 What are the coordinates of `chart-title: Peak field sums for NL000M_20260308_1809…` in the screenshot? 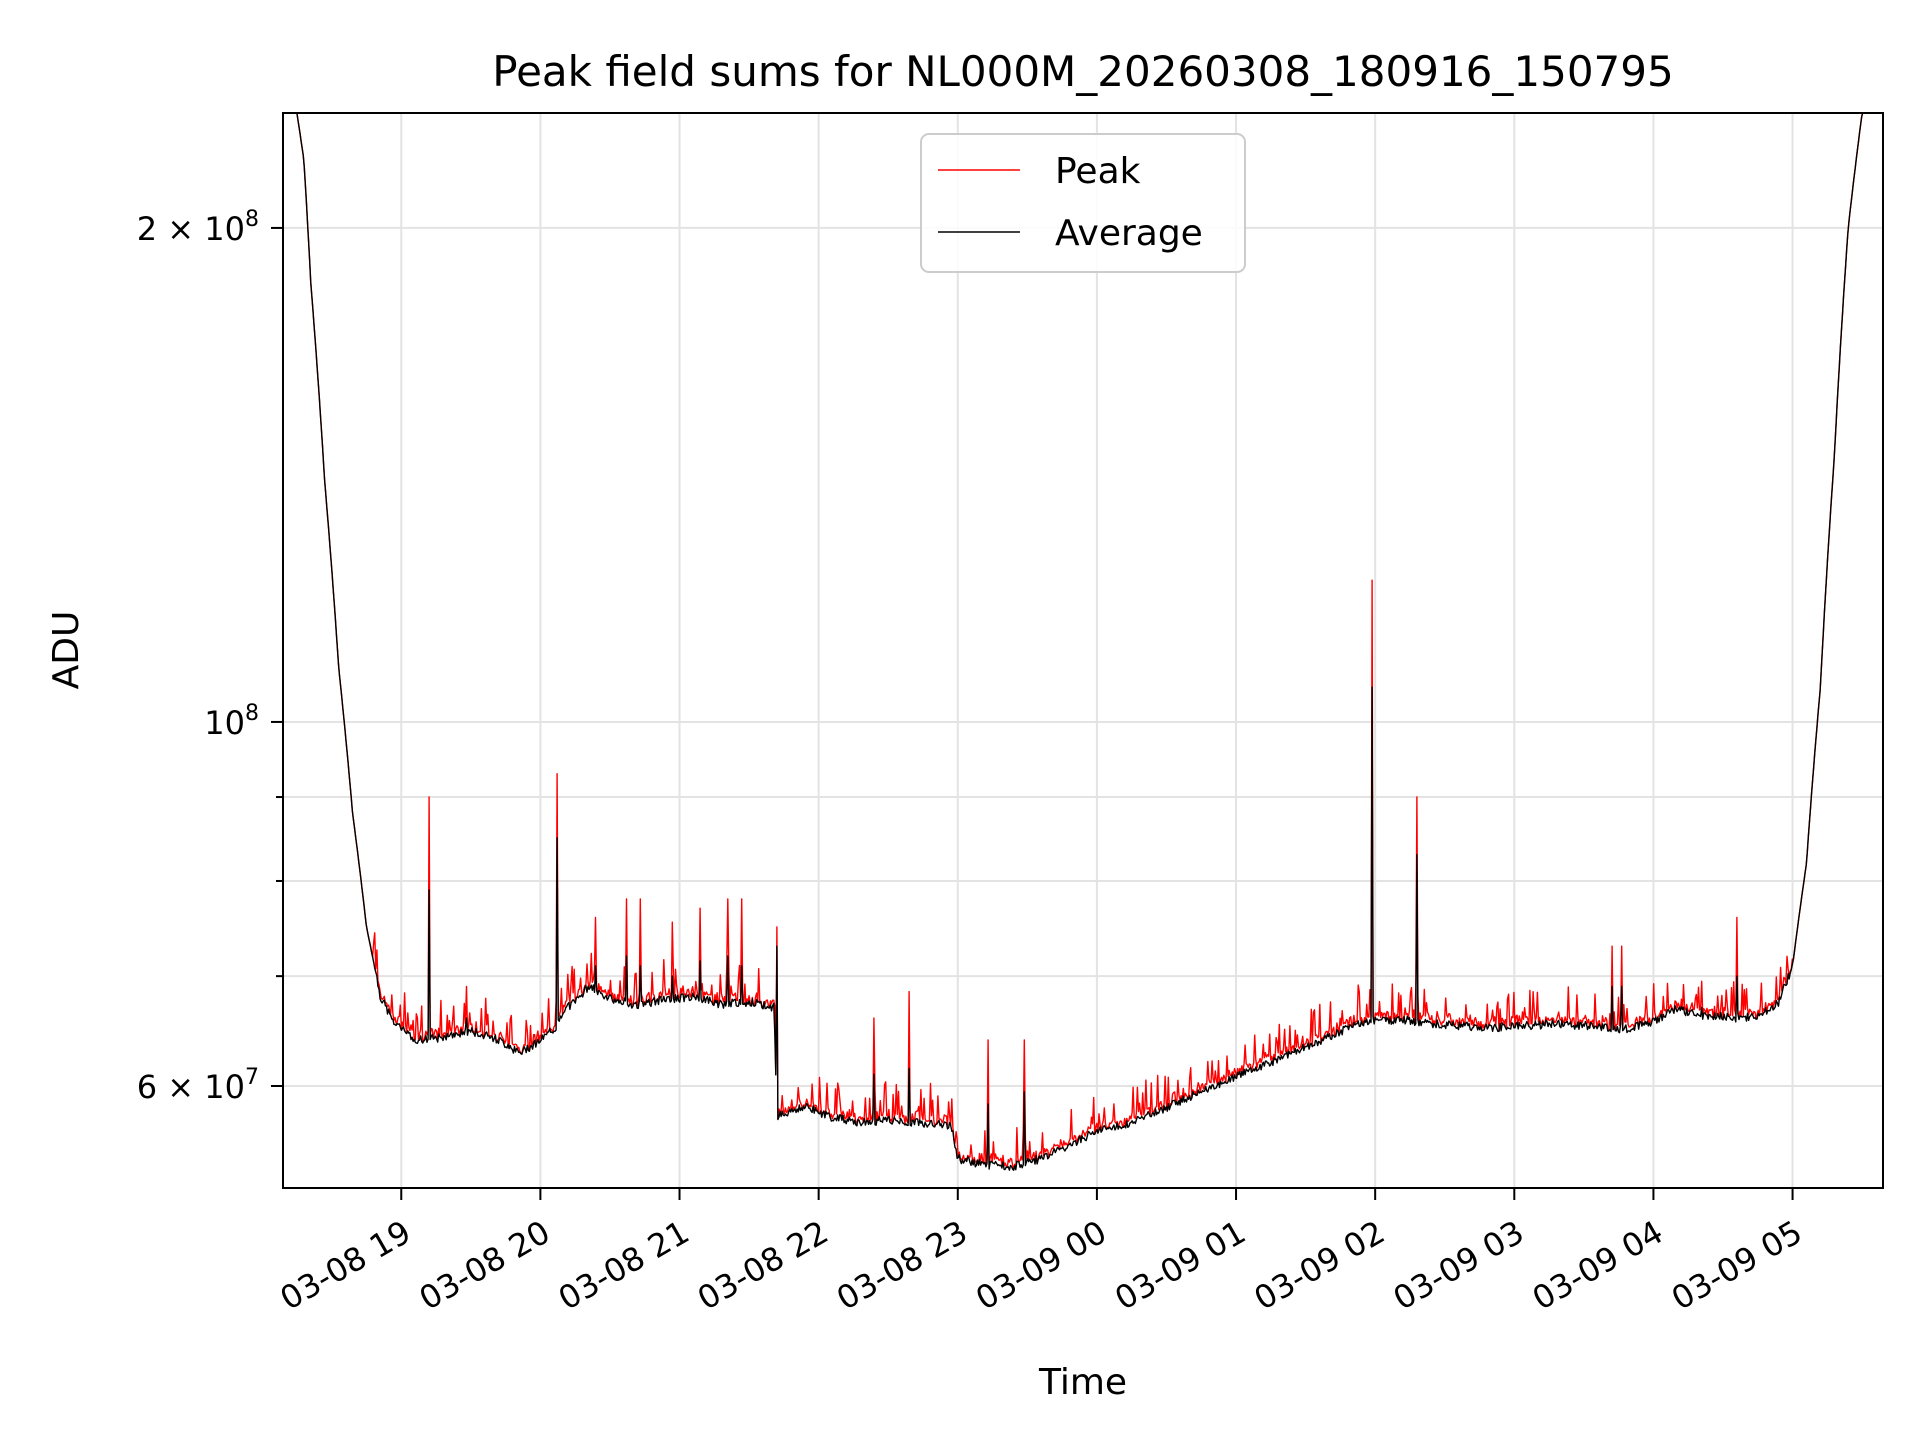 It's located at (1082, 71).